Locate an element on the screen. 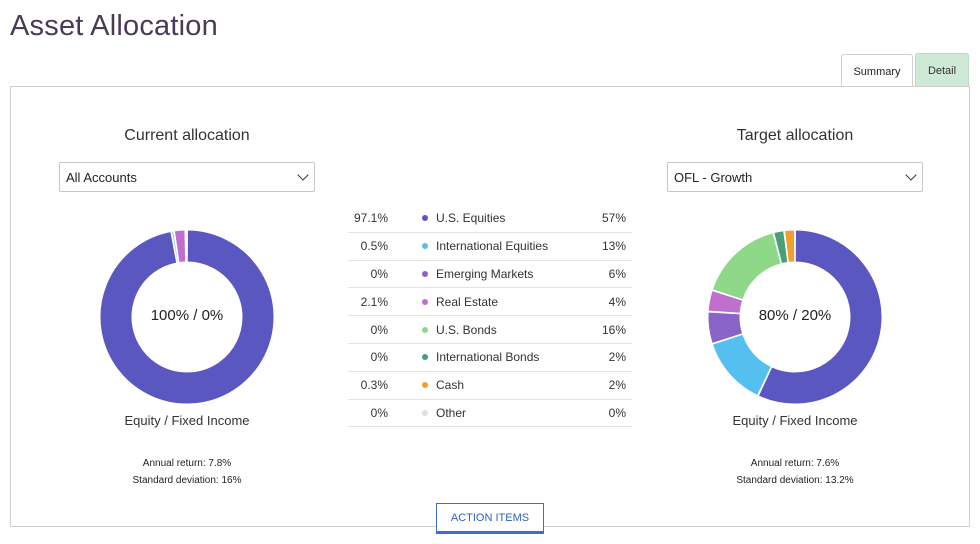 The width and height of the screenshot is (980, 544). legend-row: 0% Emerging Markets 6% is located at coordinates (490, 275).